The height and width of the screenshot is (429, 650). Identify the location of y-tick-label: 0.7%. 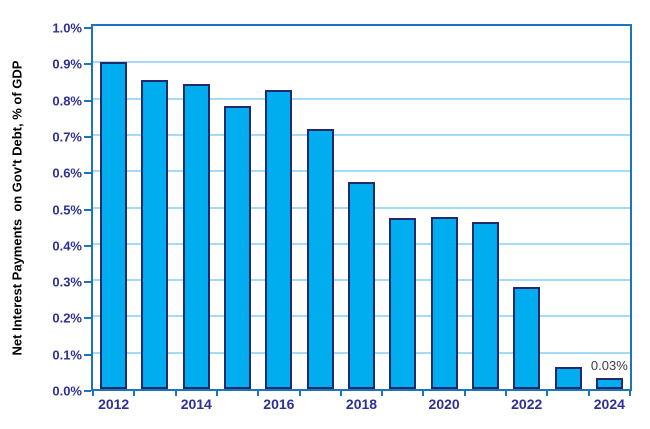
(67, 137).